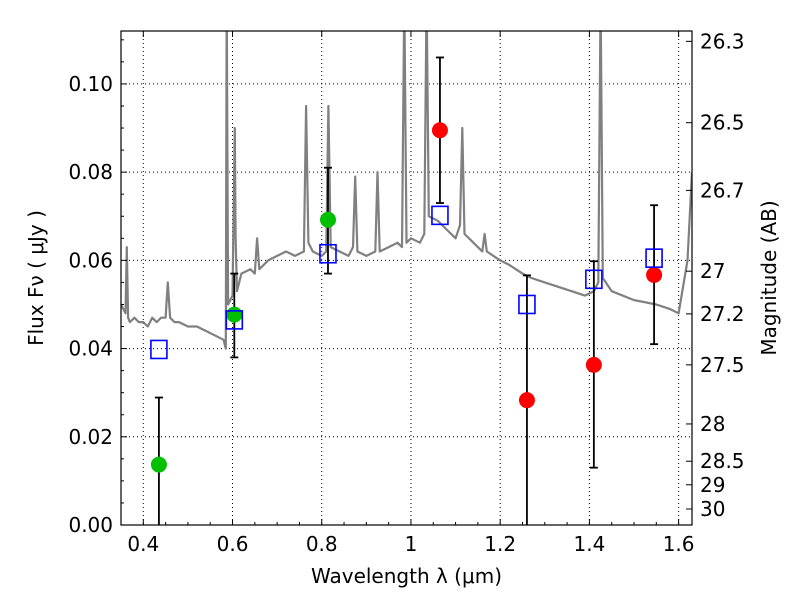  What do you see at coordinates (90, 84) in the screenshot?
I see `y-tick-label: 0.10` at bounding box center [90, 84].